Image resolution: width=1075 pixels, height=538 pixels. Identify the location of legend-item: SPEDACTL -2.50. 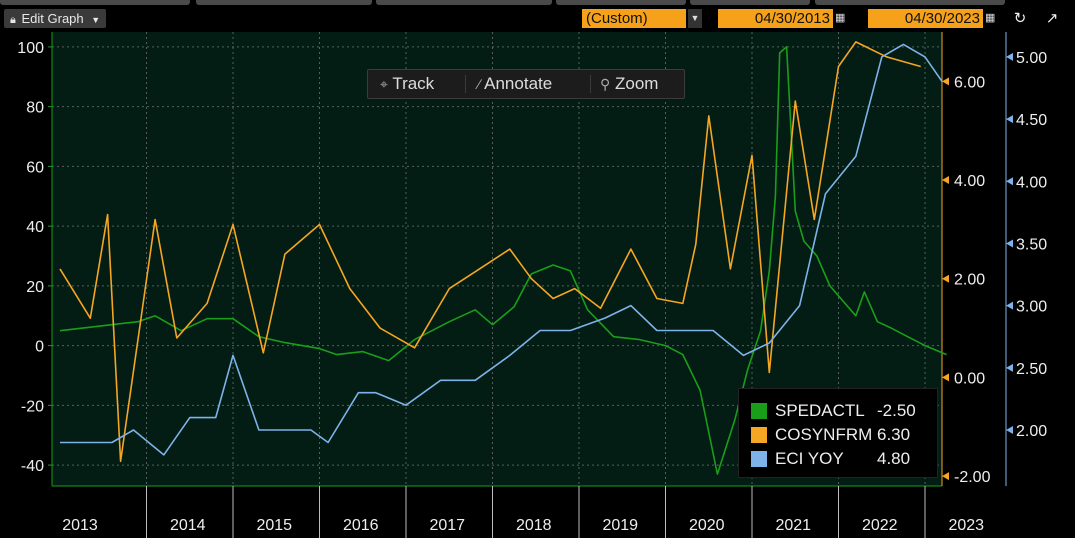
(843, 411).